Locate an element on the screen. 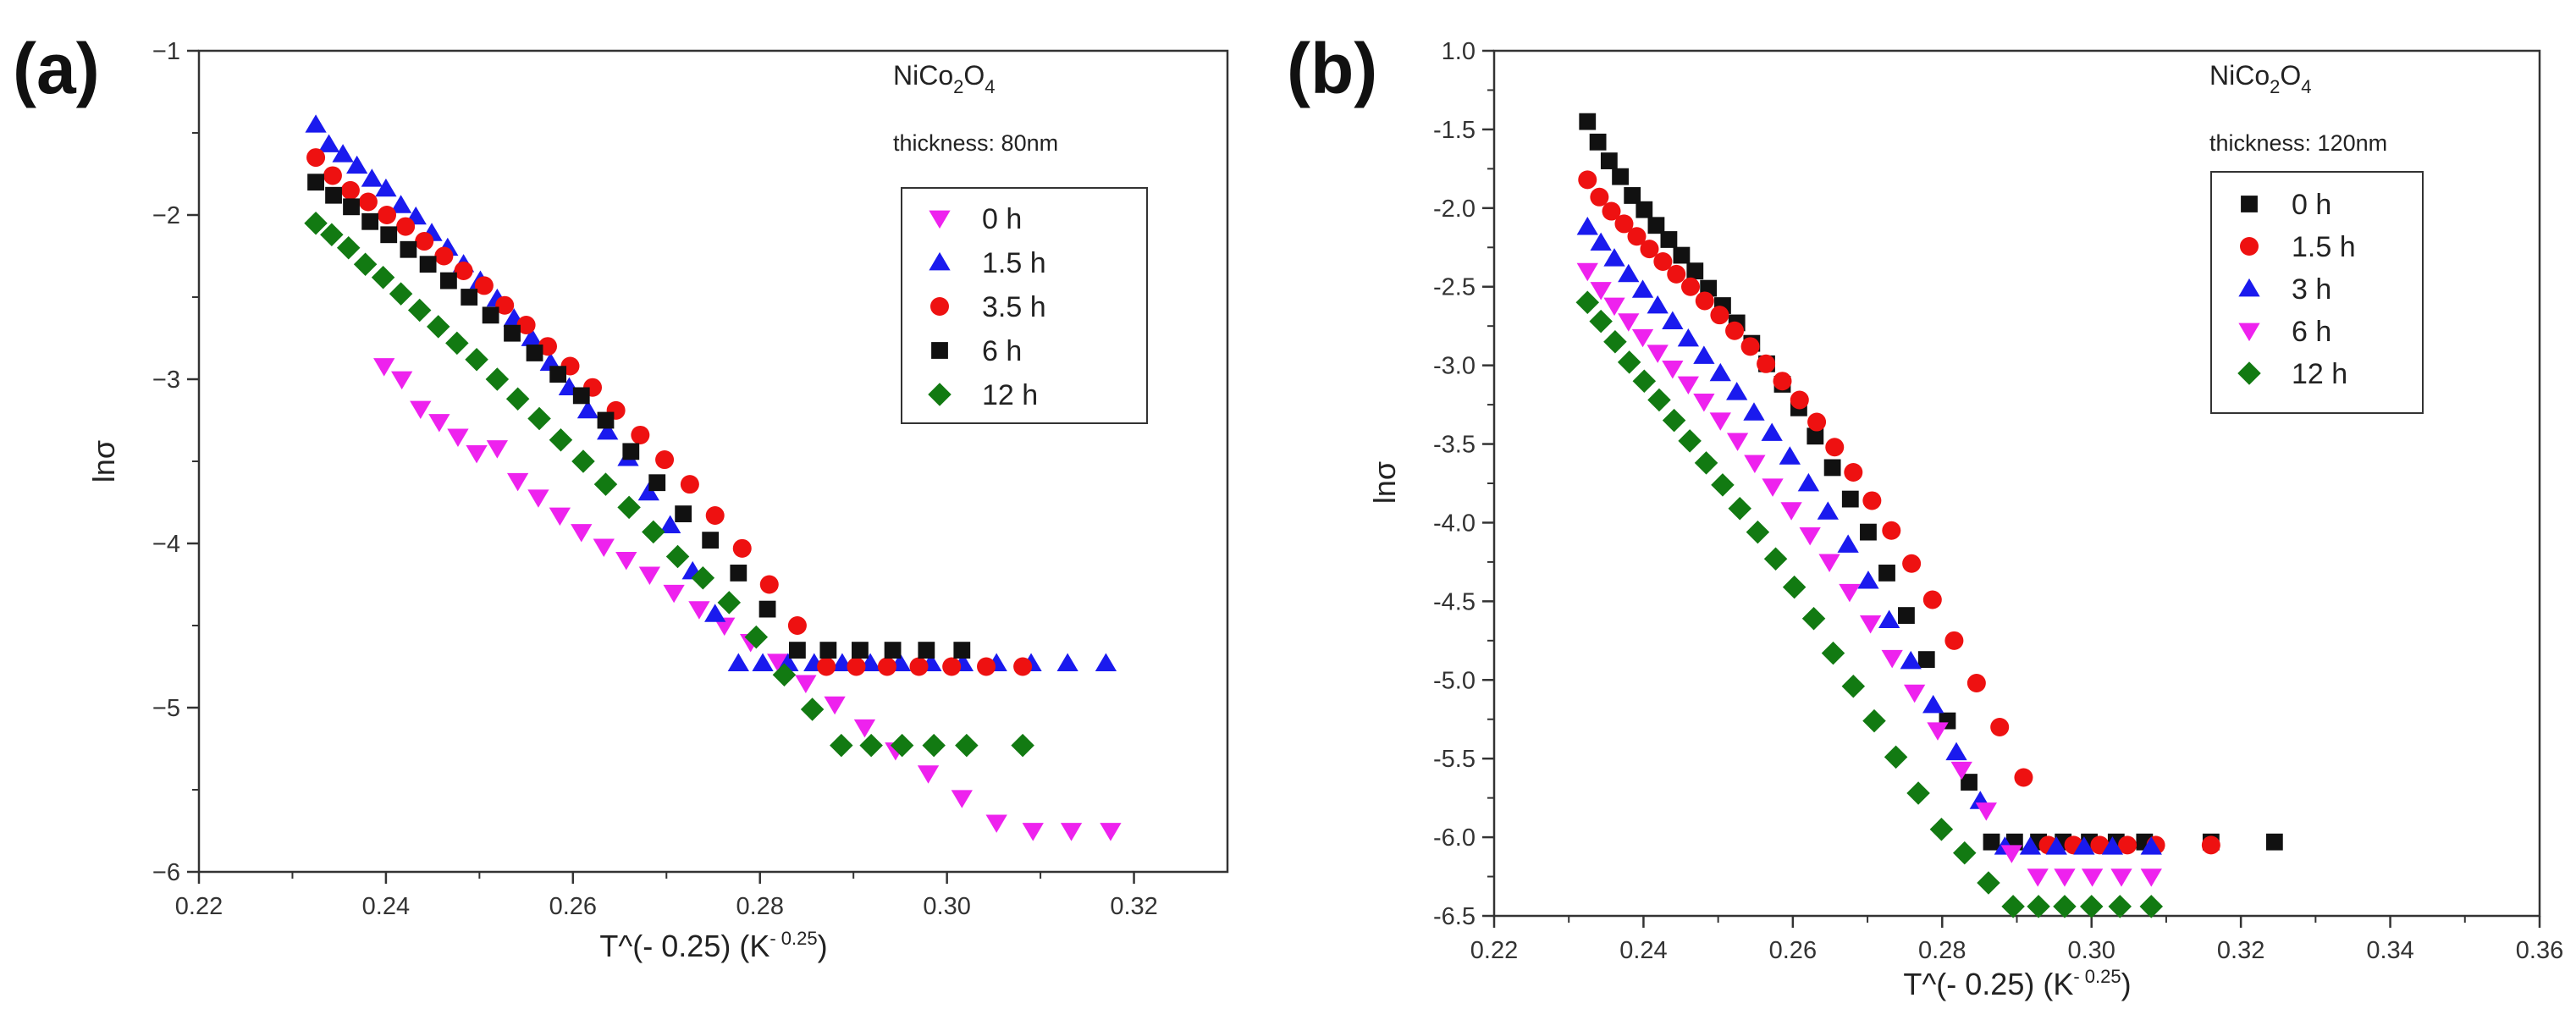 This screenshot has height=1009, width=2576. y-tick-label: -3.0 is located at coordinates (1455, 366).